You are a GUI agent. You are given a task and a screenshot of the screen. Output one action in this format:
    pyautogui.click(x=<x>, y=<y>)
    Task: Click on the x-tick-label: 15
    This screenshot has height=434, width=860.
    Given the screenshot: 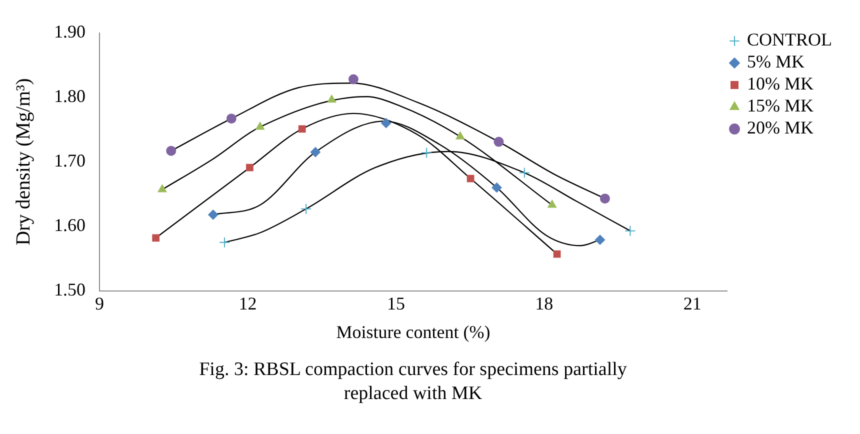 What is the action you would take?
    pyautogui.click(x=395, y=303)
    